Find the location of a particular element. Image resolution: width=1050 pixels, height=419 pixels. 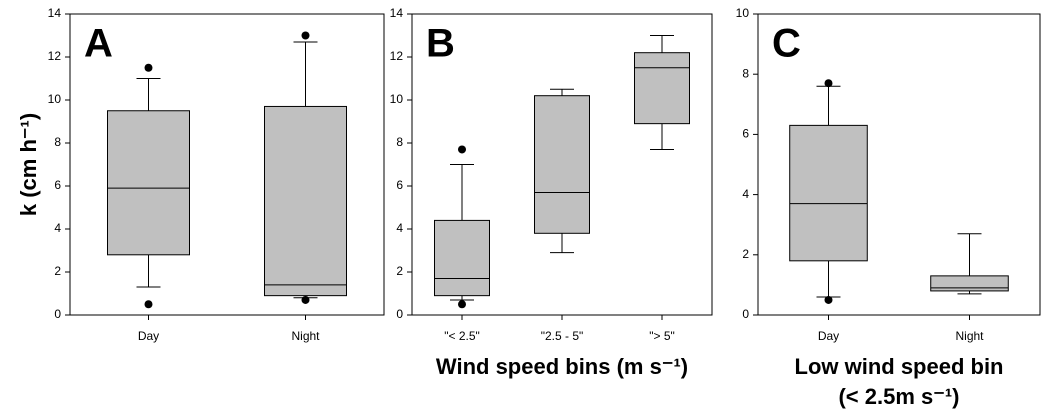

x-tick-label: "> 5" is located at coordinates (662, 336).